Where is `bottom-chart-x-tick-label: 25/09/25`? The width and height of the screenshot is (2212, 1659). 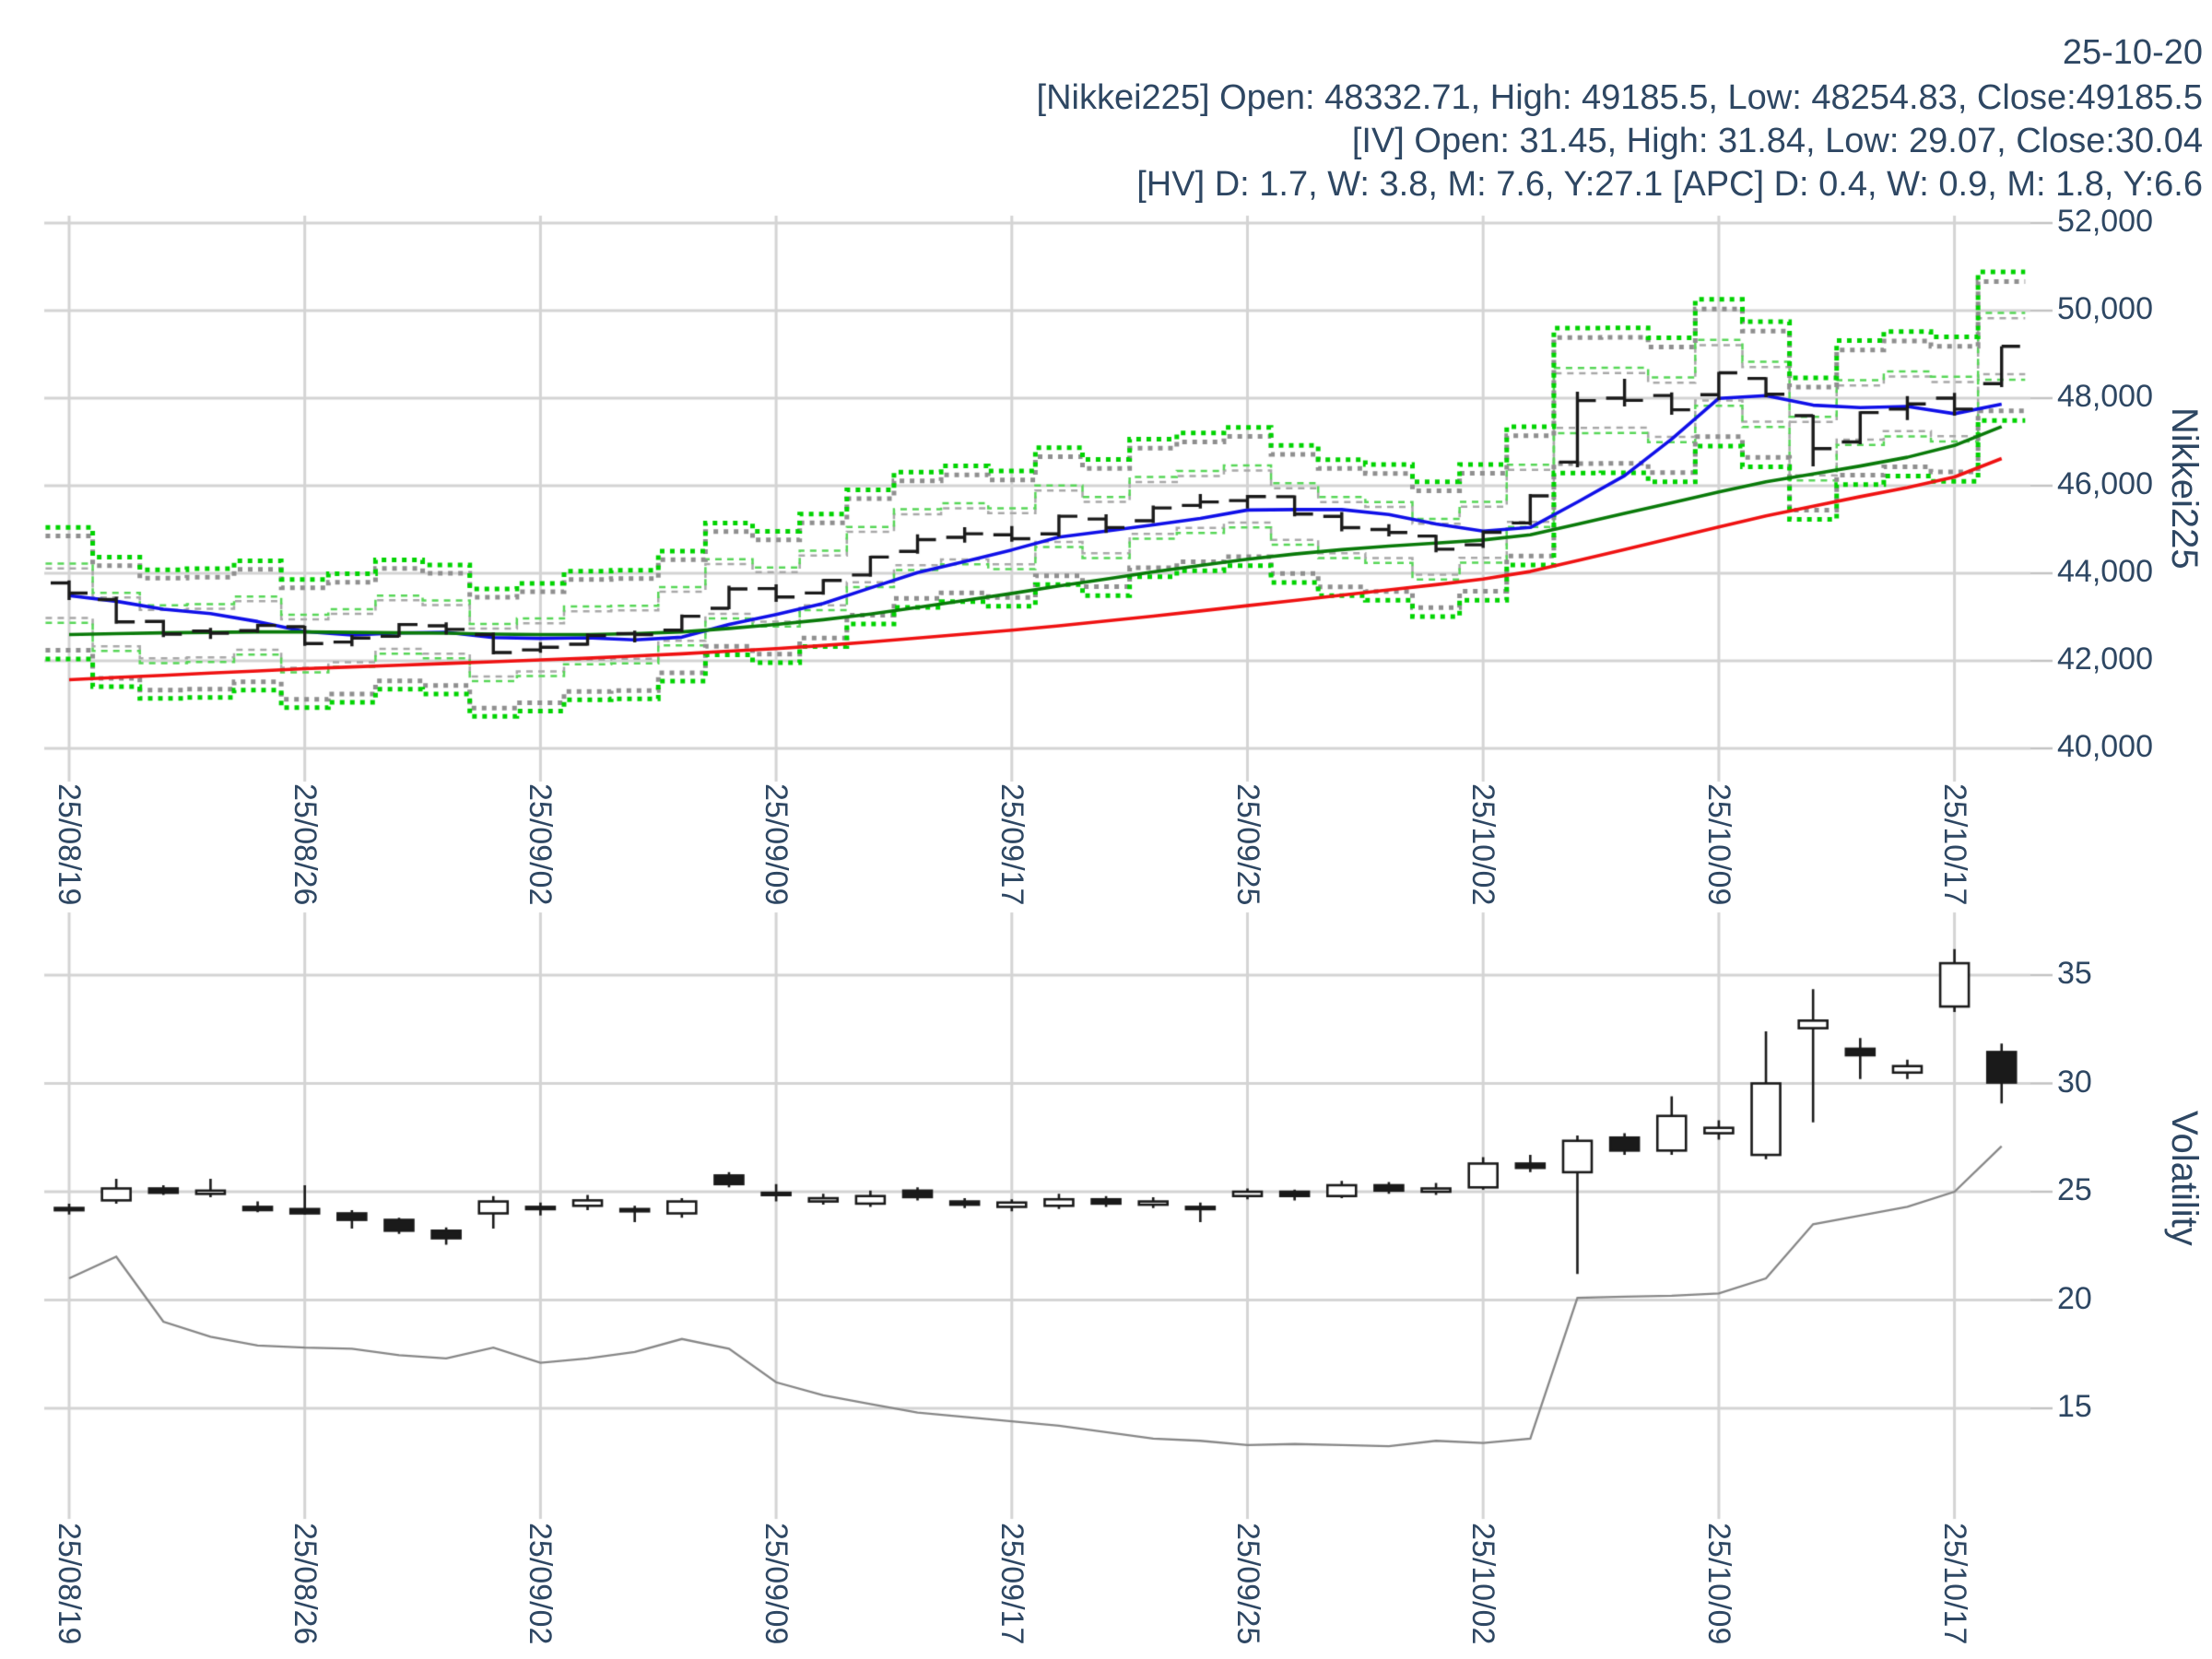
bottom-chart-x-tick-label: 25/09/25 is located at coordinates (1247, 1584).